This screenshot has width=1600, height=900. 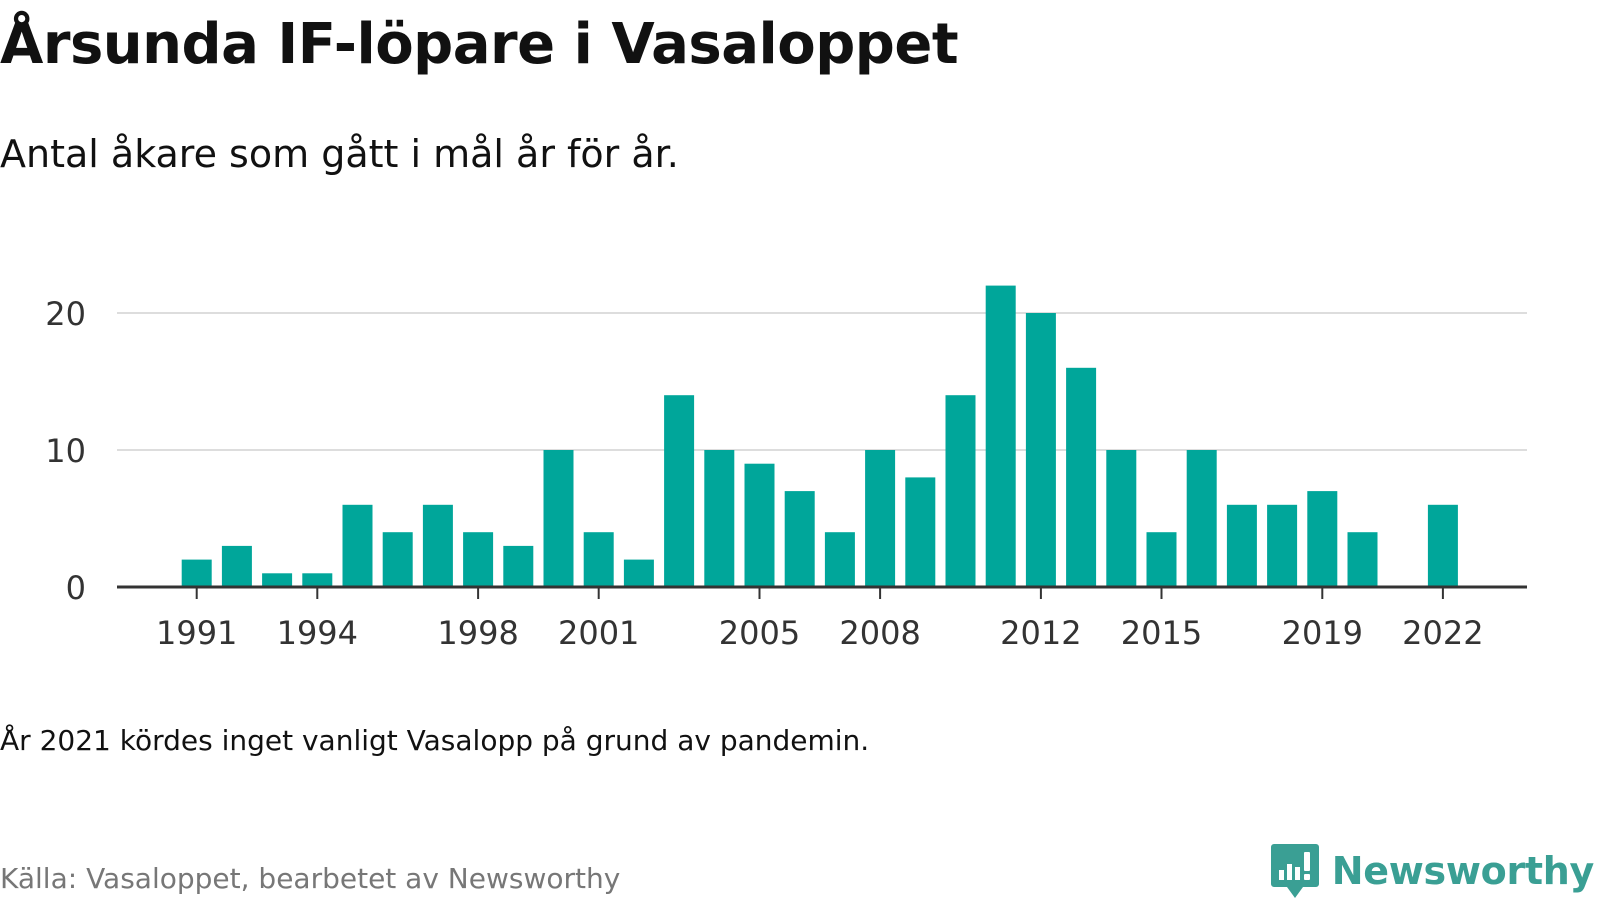 What do you see at coordinates (479, 44) in the screenshot?
I see `chart-title: Årsunda IF-löpare i Vasaloppet` at bounding box center [479, 44].